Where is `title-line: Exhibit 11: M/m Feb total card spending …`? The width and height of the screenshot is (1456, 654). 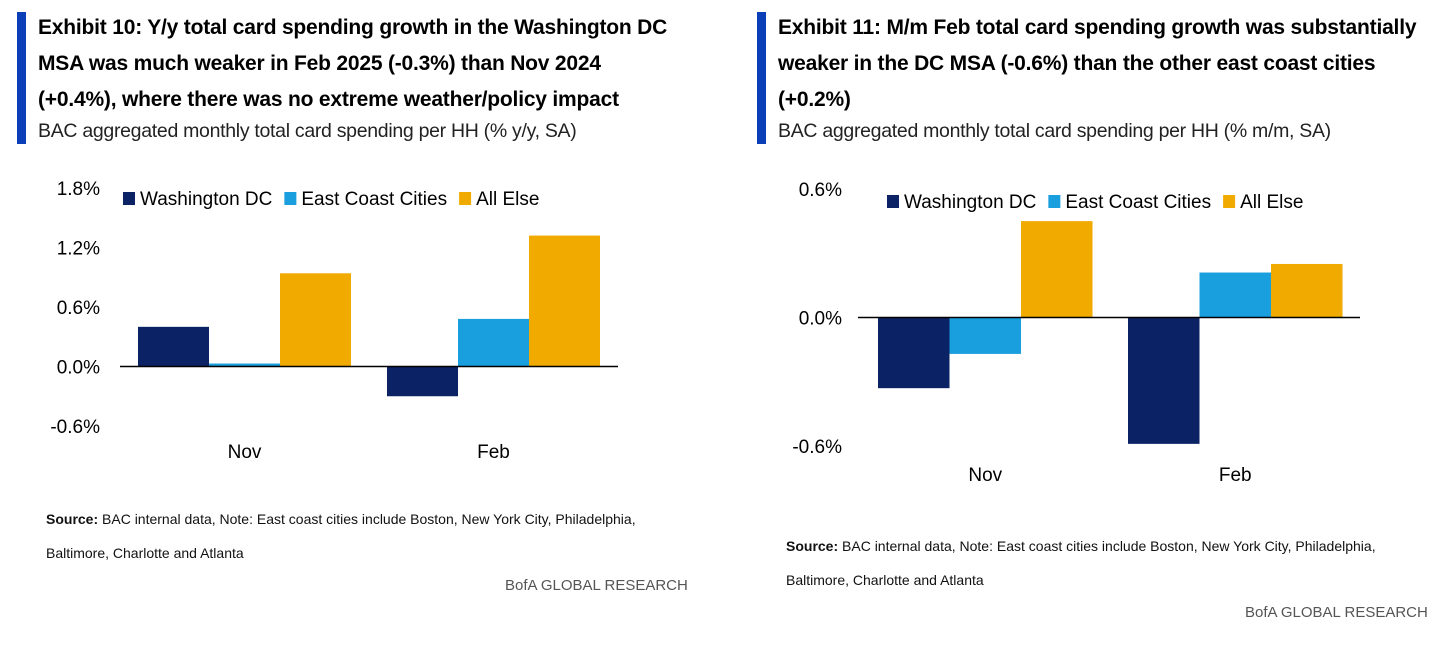 title-line: Exhibit 11: M/m Feb total card spending … is located at coordinates (1097, 27).